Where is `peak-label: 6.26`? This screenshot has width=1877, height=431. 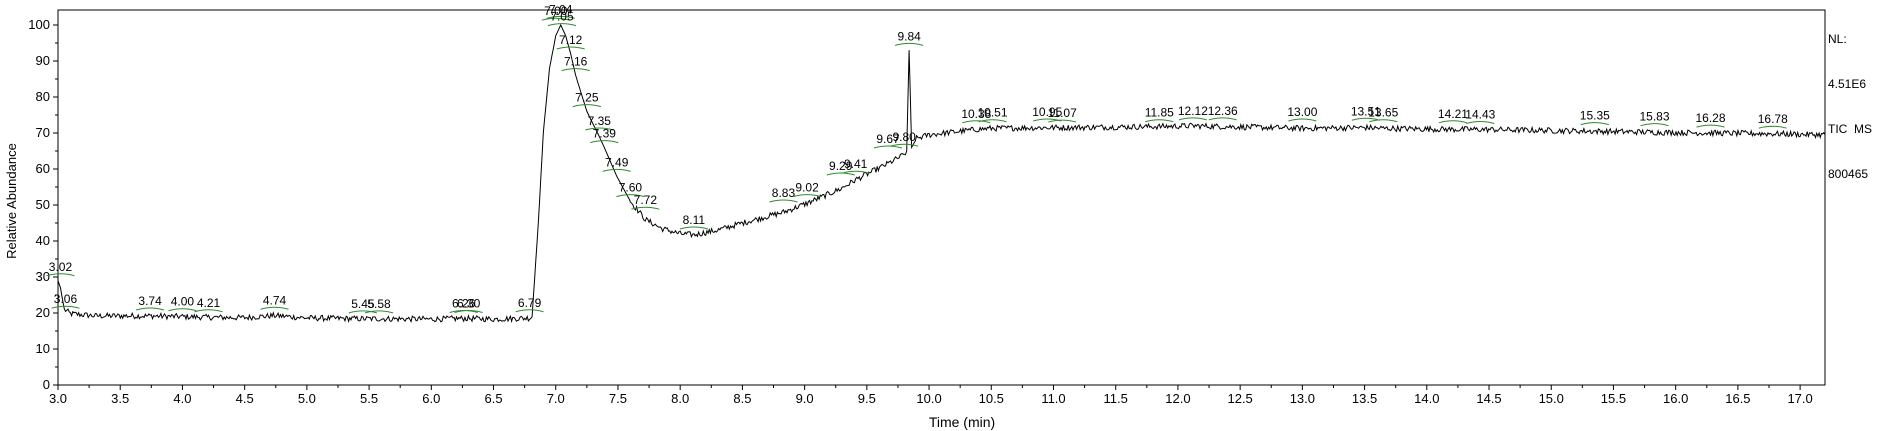 peak-label: 6.26 is located at coordinates (464, 304).